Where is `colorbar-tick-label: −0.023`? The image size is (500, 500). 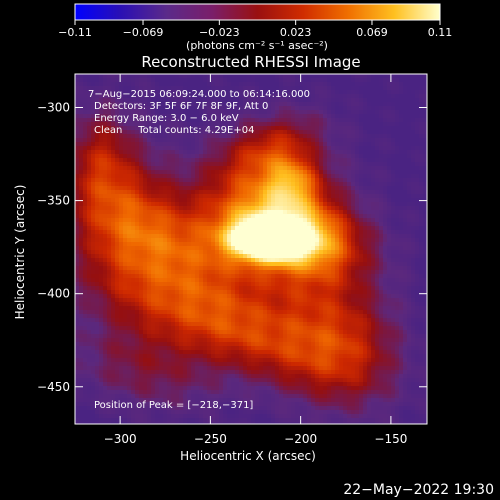 colorbar-tick-label: −0.023 is located at coordinates (219, 32).